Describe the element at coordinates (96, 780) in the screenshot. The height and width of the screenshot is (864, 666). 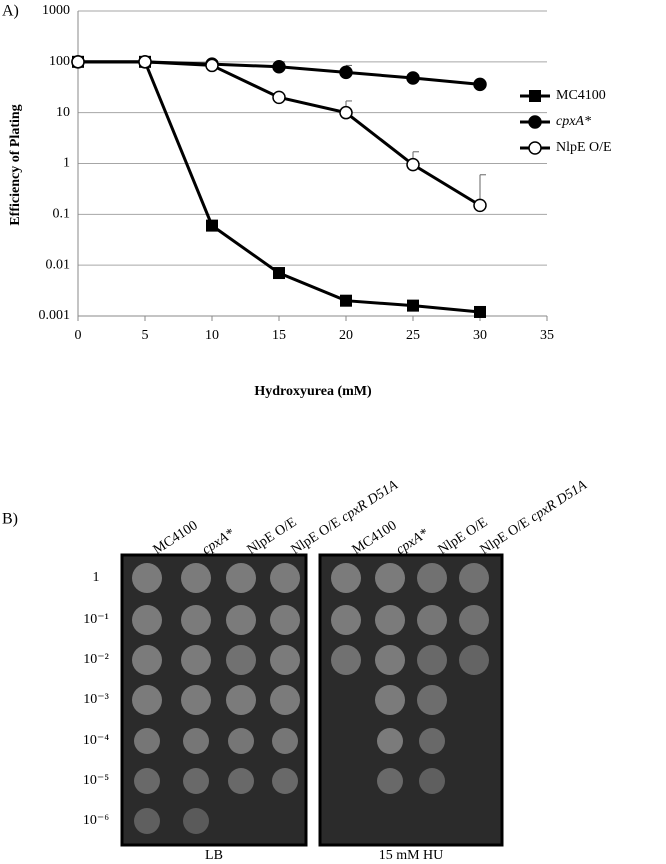
I see `dilution-label: 10⁻⁵` at that location.